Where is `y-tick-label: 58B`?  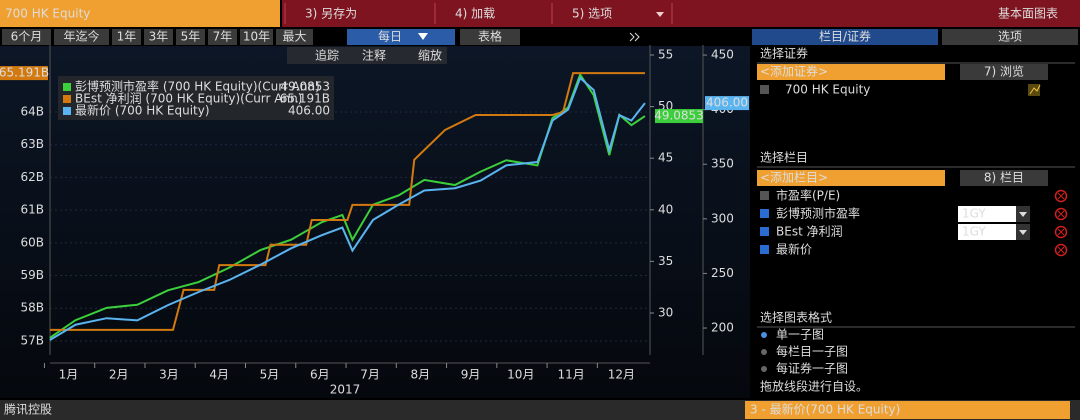 y-tick-label: 58B is located at coordinates (32, 308).